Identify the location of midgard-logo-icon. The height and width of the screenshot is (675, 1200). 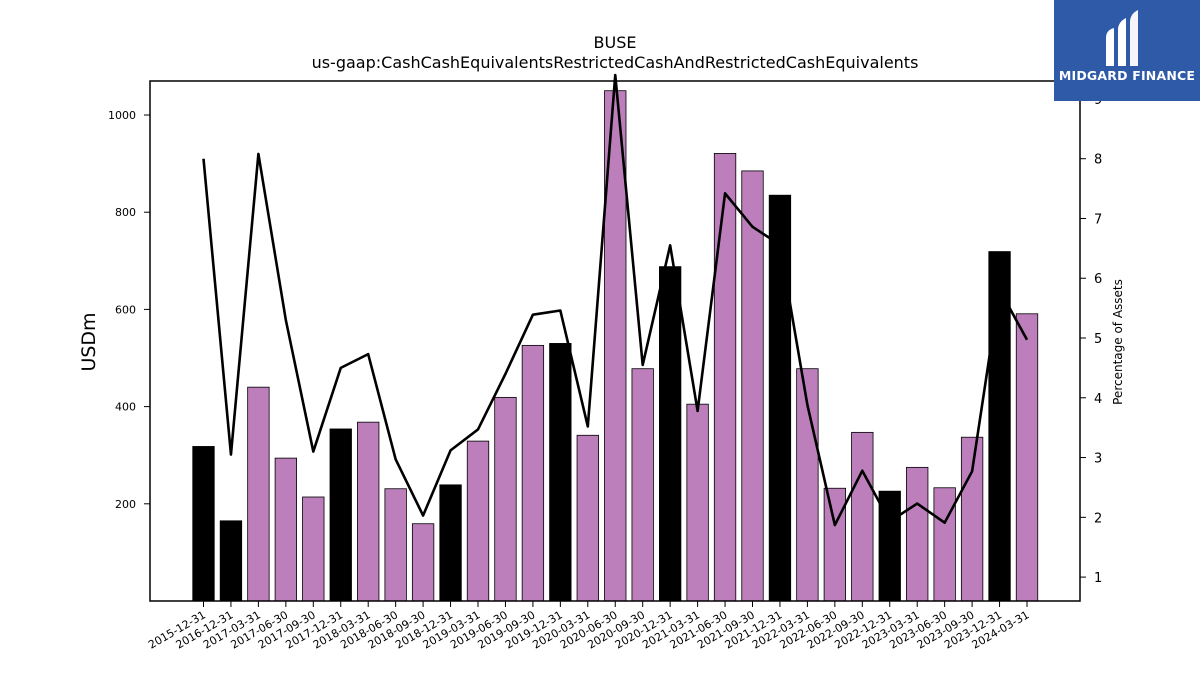
(1122, 38).